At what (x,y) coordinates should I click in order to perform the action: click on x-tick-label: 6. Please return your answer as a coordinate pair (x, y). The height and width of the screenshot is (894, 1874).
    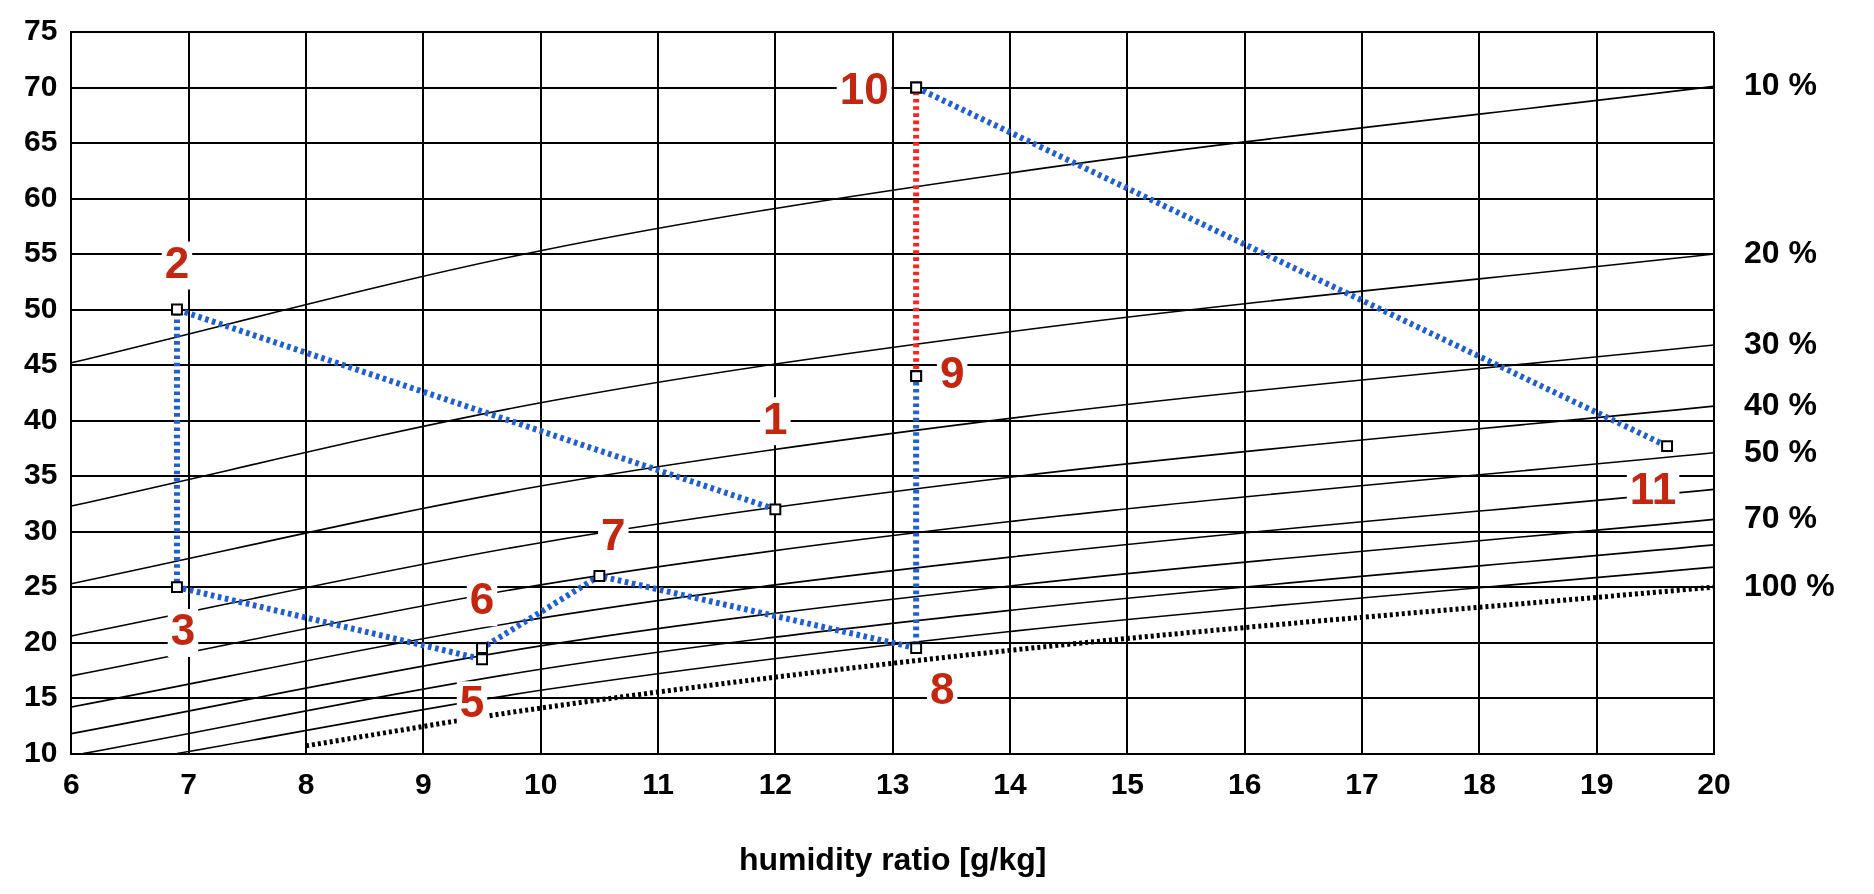
    Looking at the image, I should click on (71, 783).